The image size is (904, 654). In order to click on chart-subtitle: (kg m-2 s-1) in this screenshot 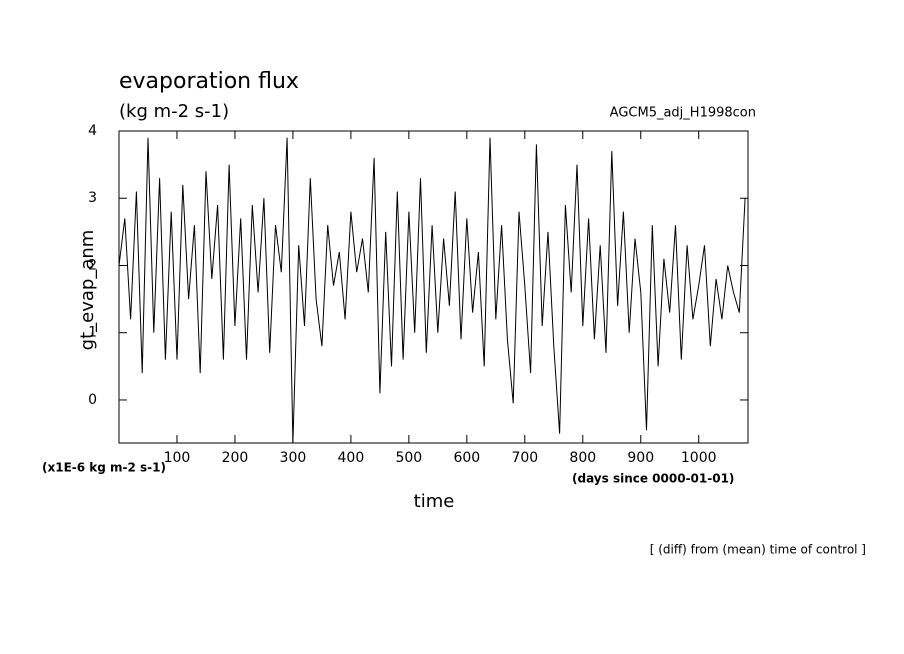, I will do `click(174, 111)`.